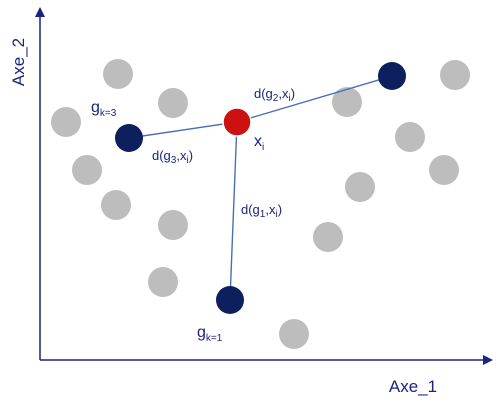 Image resolution: width=498 pixels, height=409 pixels. What do you see at coordinates (261, 211) in the screenshot?
I see `distance-label-1: d(g1,xi)` at bounding box center [261, 211].